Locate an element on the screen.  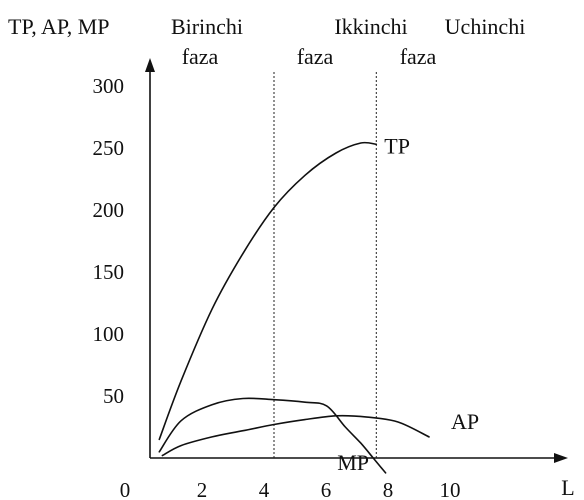
phase-2-sub: faza is located at coordinates (315, 56).